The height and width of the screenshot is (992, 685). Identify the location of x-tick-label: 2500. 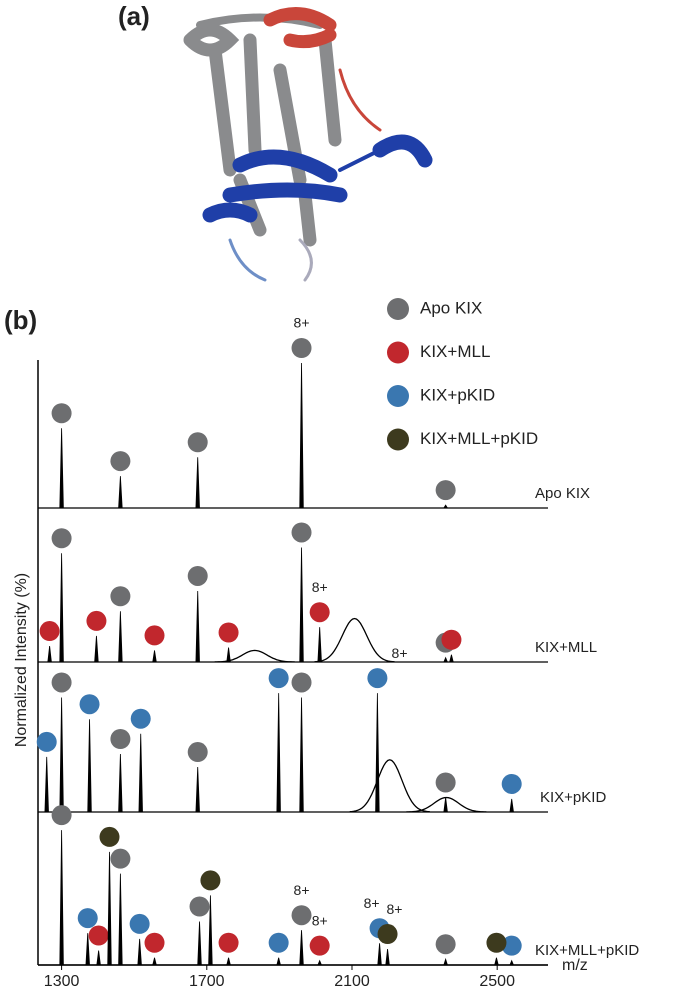
(497, 981).